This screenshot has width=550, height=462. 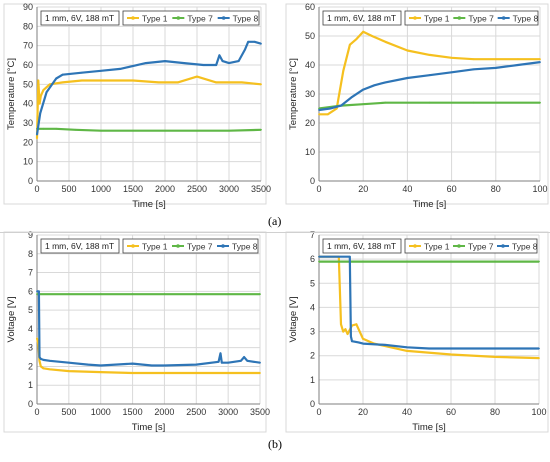 I want to click on chart-a-left-ytick-label: 20, so click(x=28, y=142).